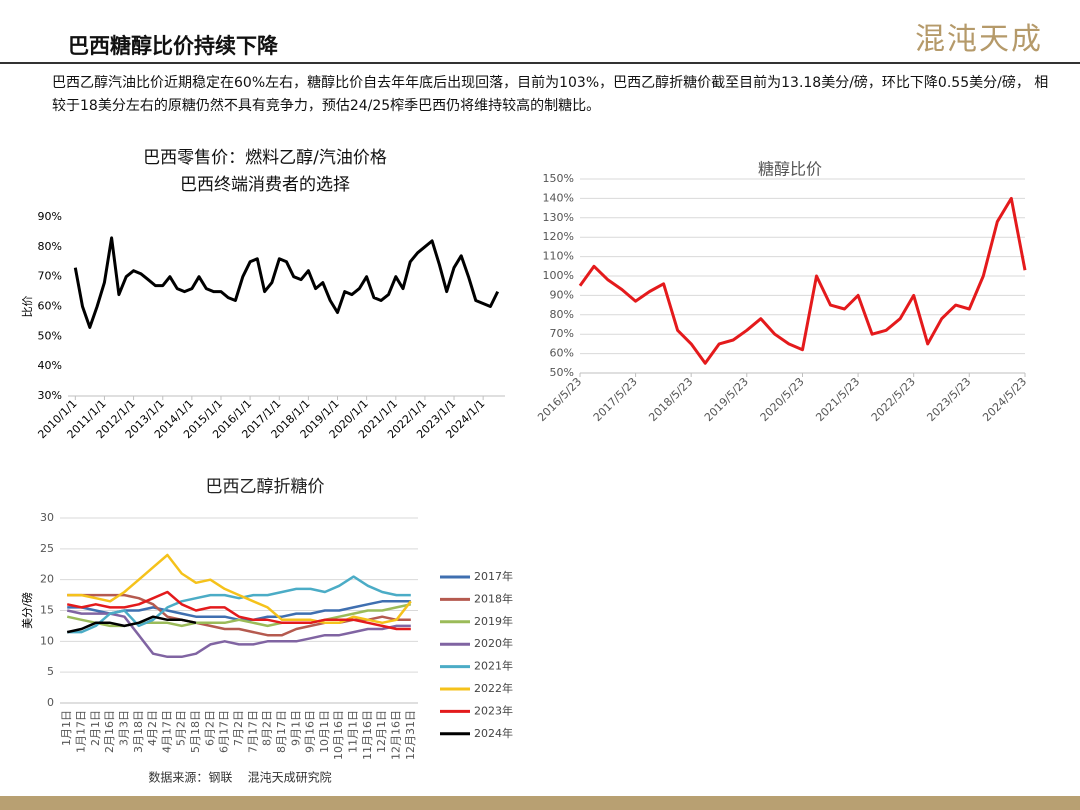 Image resolution: width=1080 pixels, height=810 pixels. What do you see at coordinates (138, 731) in the screenshot?
I see `x-tick-label: 3月18日` at bounding box center [138, 731].